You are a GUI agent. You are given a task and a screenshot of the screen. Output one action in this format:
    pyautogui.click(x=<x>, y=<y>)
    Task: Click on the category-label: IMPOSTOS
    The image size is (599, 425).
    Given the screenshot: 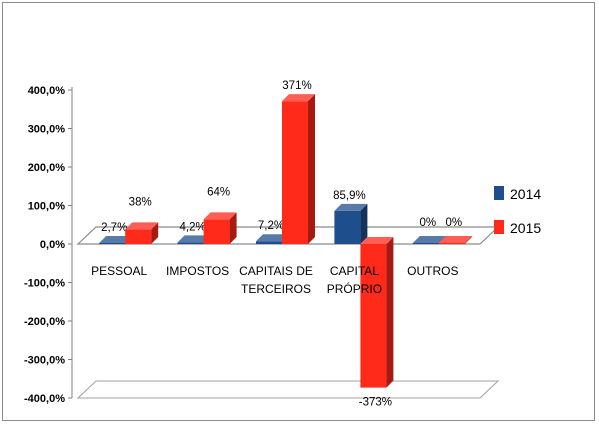 What is the action you would take?
    pyautogui.click(x=197, y=271)
    